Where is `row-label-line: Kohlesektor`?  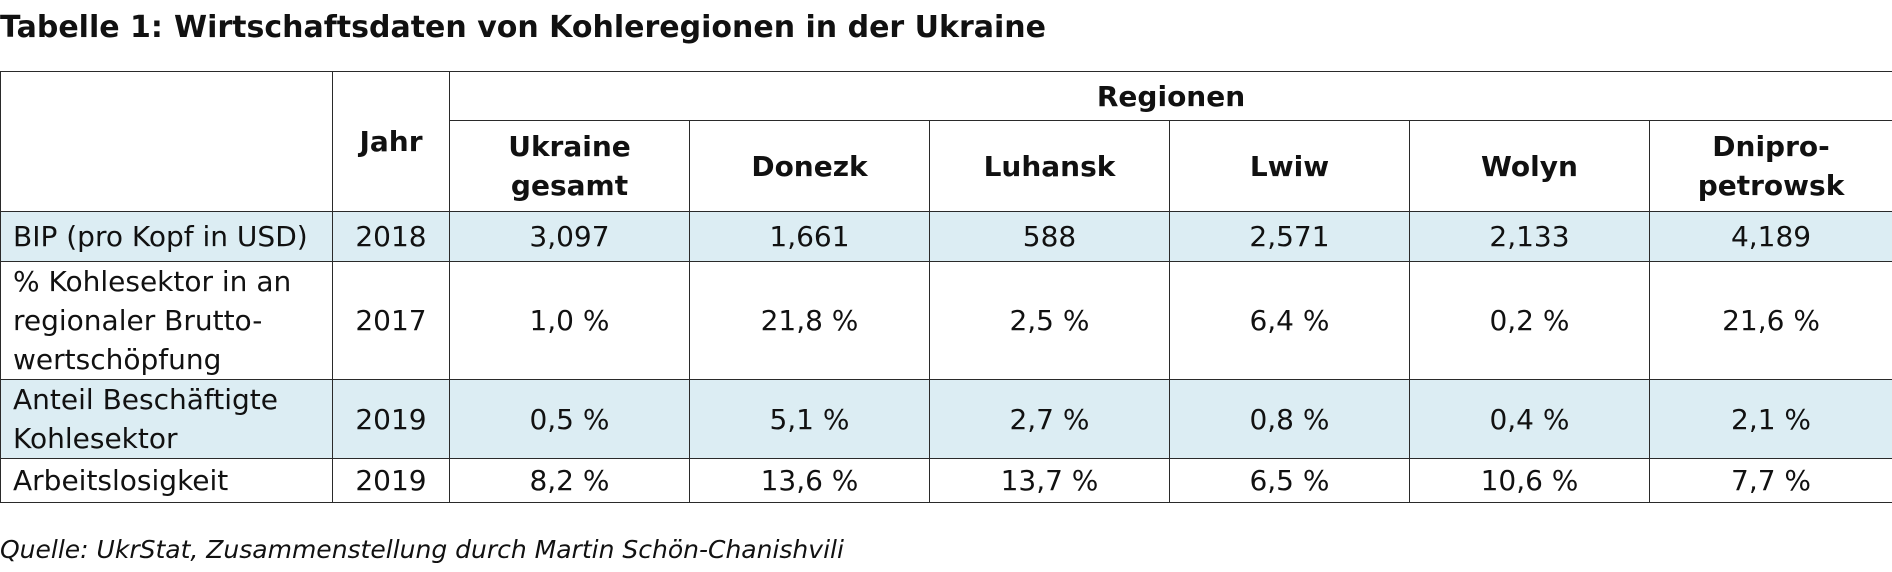
row-label-line: Kohlesektor is located at coordinates (95, 438).